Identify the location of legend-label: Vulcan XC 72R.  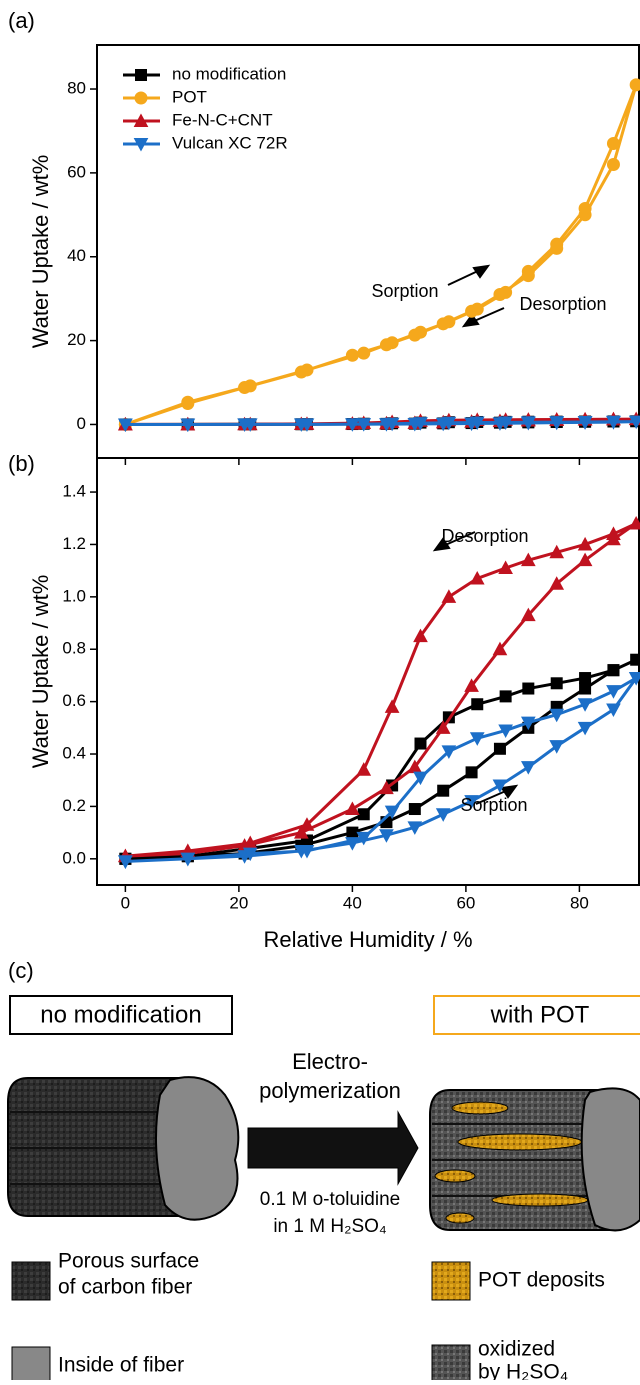
(230, 142).